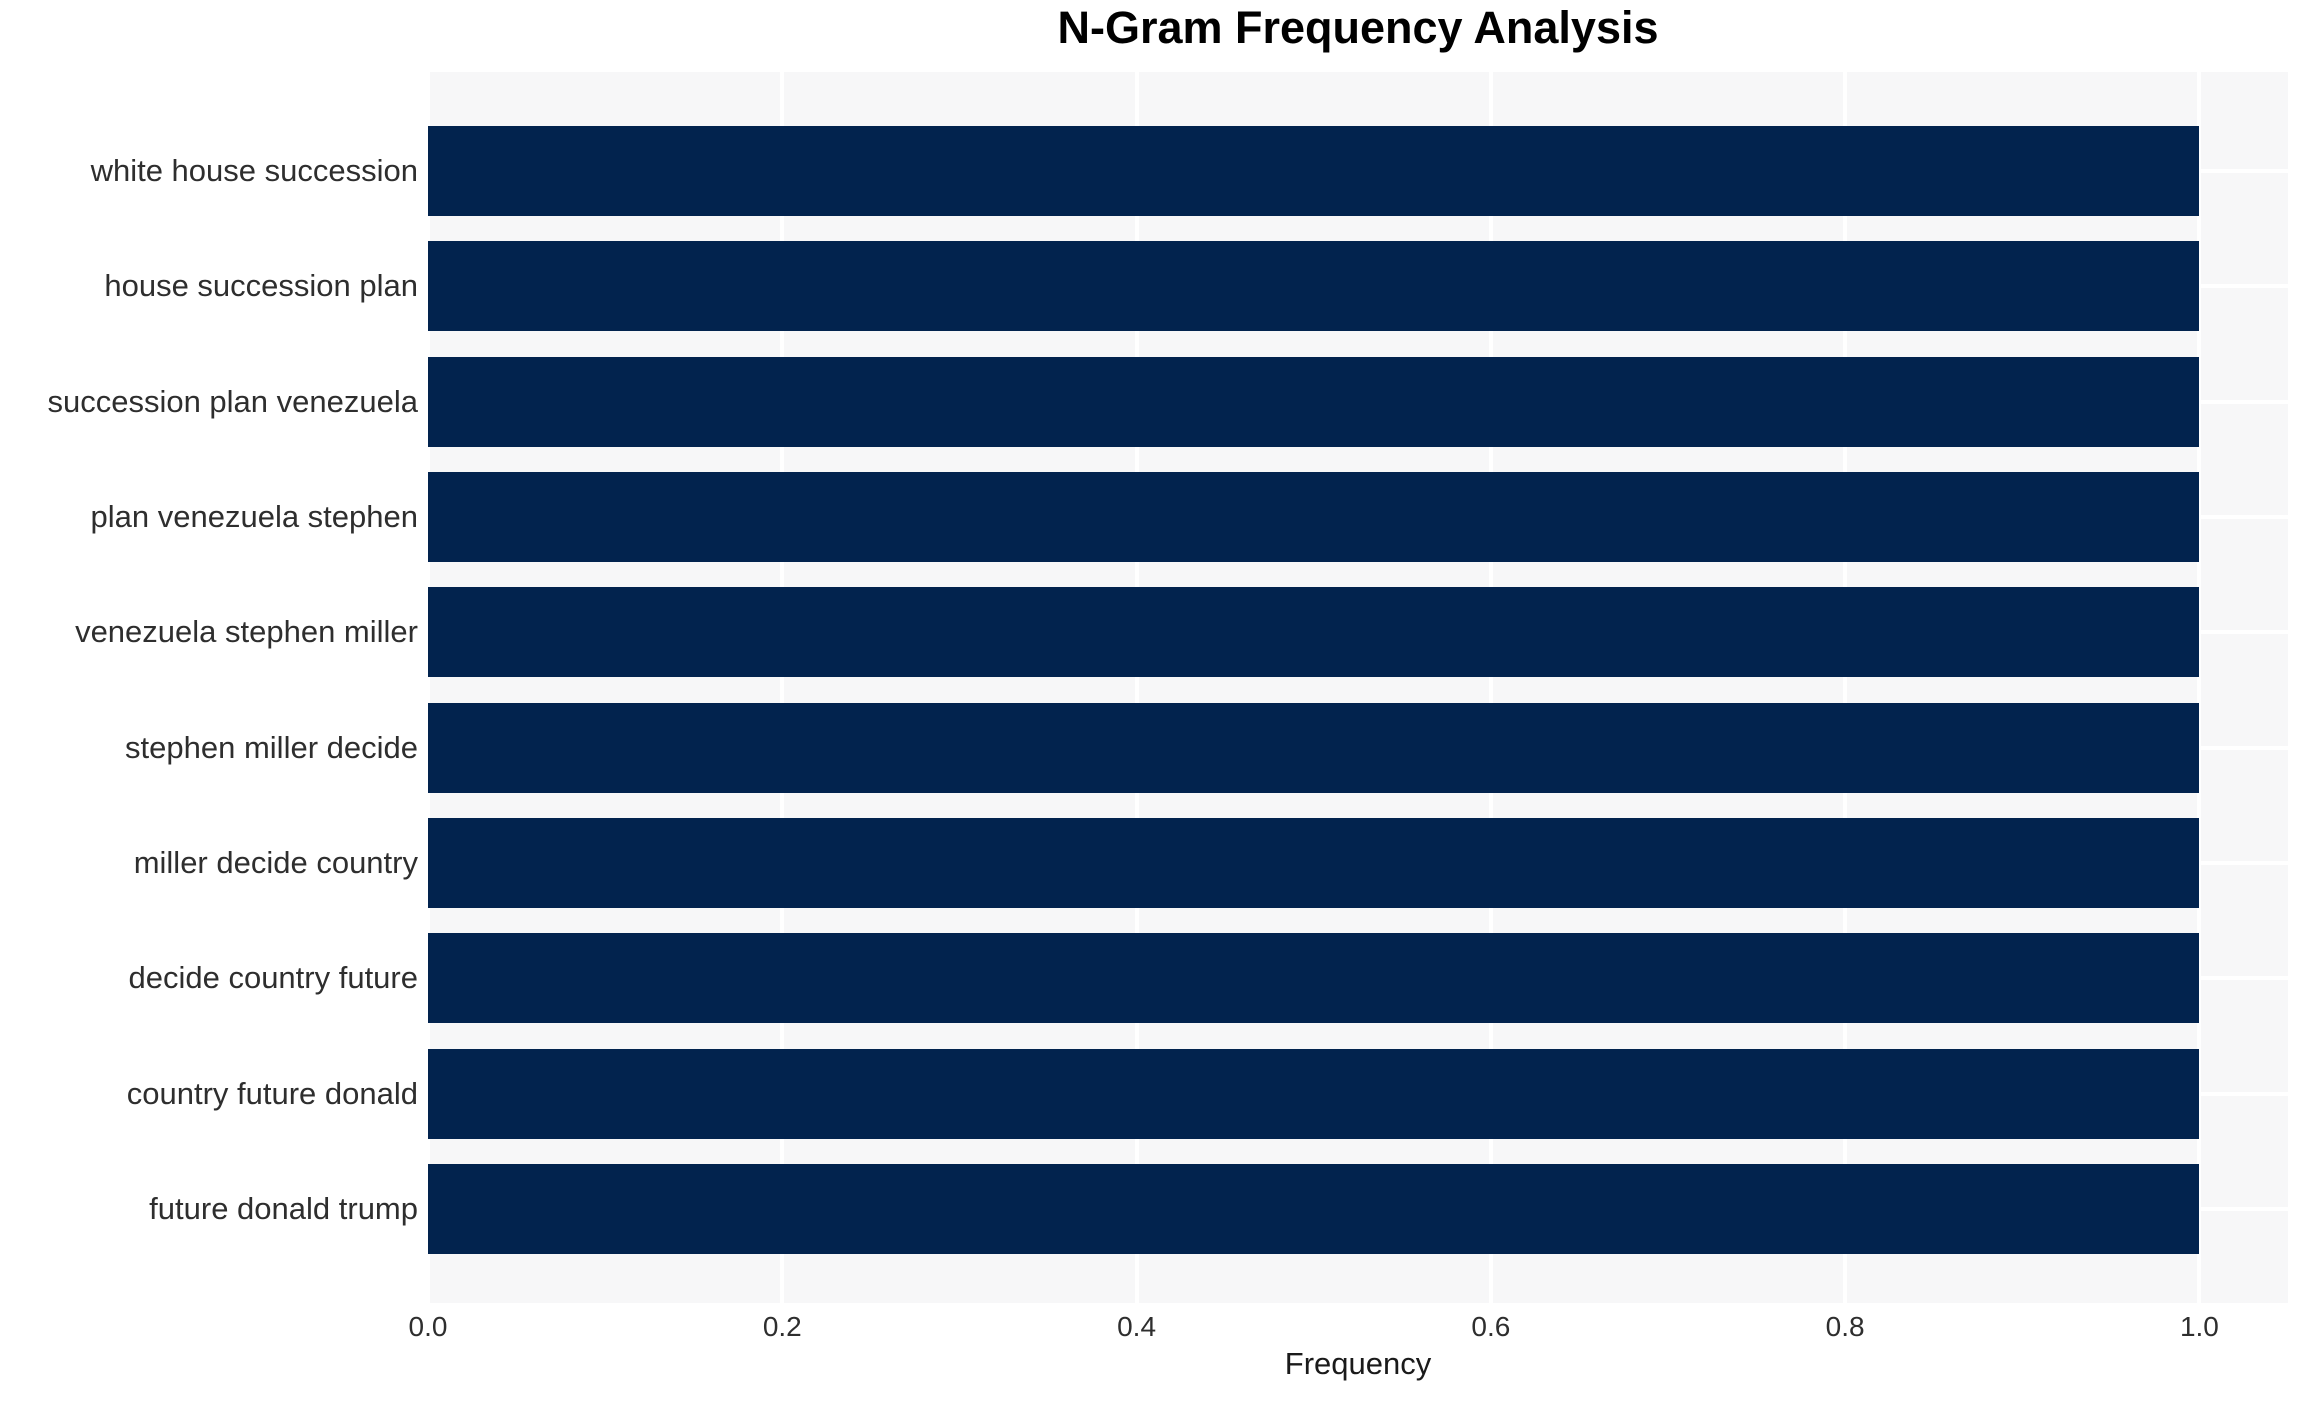 The image size is (2308, 1402). What do you see at coordinates (246, 632) in the screenshot?
I see `y-tick-label: venezuela stephen miller` at bounding box center [246, 632].